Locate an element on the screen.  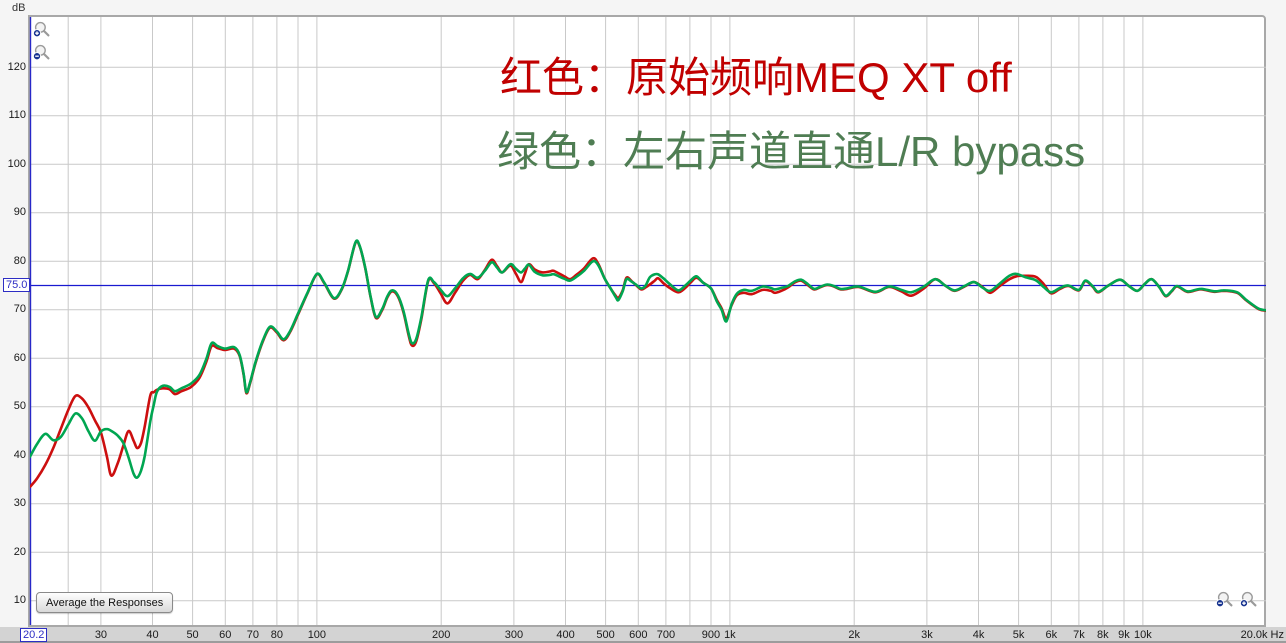
zoom-out-y-magnifier-icon is located at coordinates (42, 53).